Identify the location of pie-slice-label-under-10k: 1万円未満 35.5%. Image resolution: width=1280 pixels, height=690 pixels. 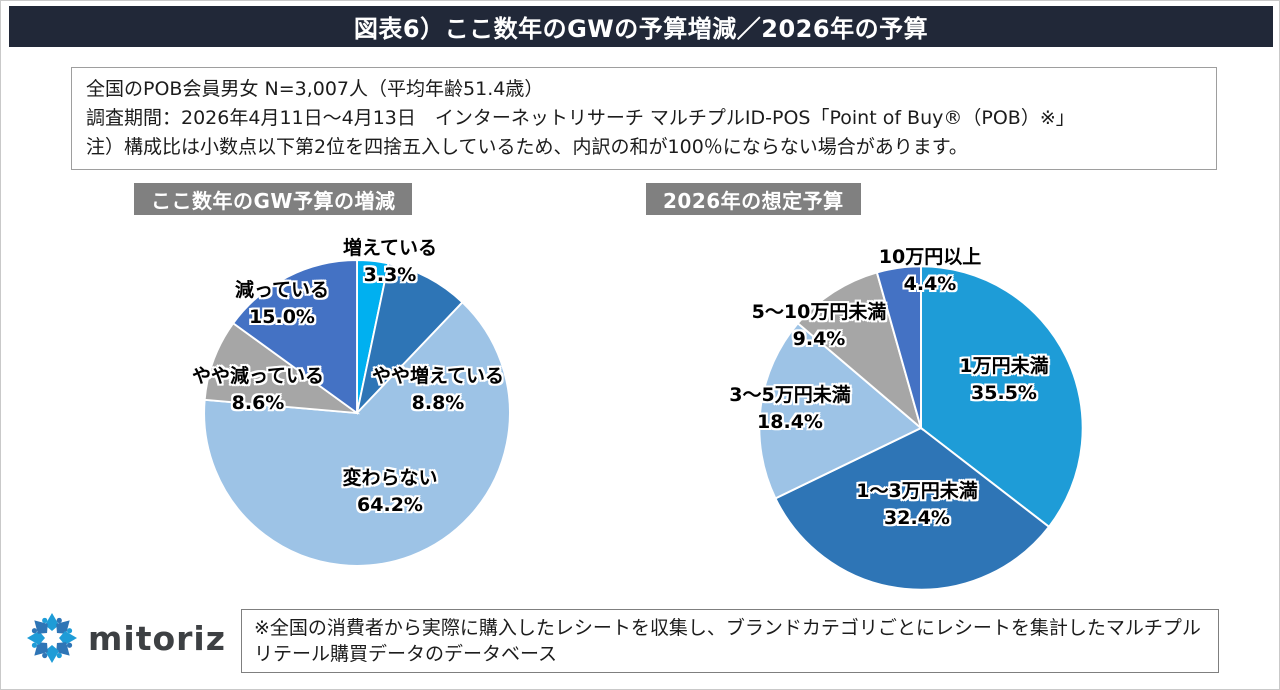
(1004, 379).